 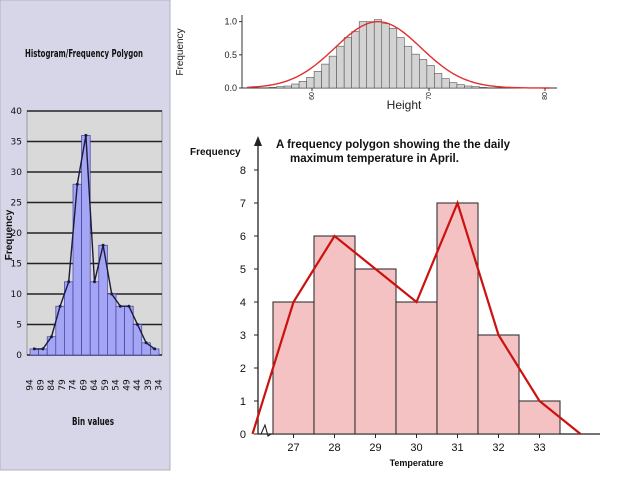 What do you see at coordinates (243, 303) in the screenshot?
I see `y-tick-label: 4` at bounding box center [243, 303].